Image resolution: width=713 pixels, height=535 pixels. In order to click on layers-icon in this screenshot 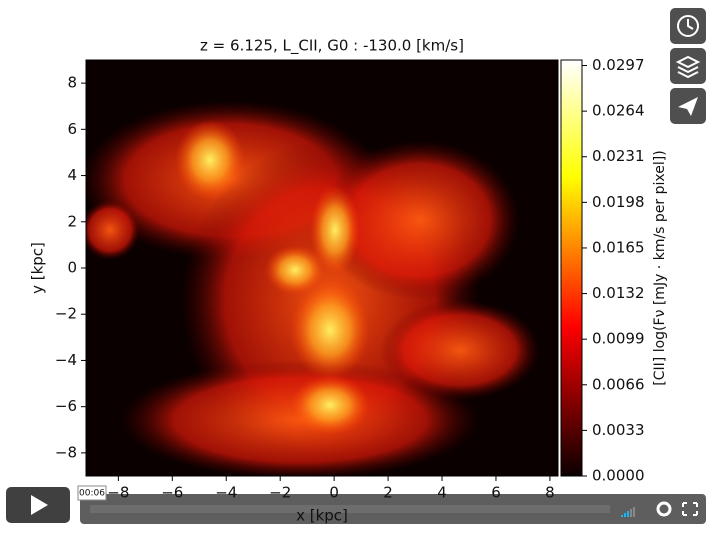, I will do `click(688, 67)`.